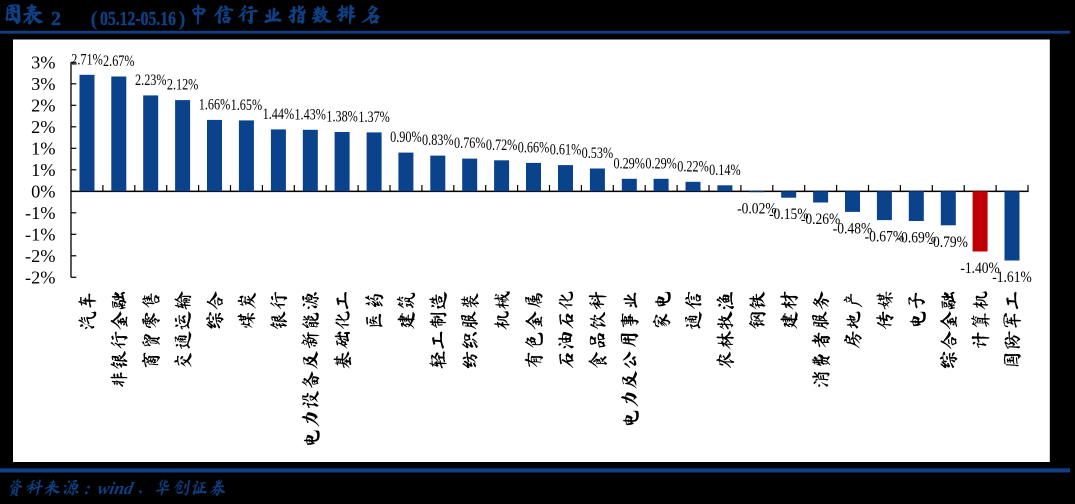 This screenshot has height=504, width=1075. Describe the element at coordinates (757, 209) in the screenshot. I see `svg-text: -0.02%` at that location.